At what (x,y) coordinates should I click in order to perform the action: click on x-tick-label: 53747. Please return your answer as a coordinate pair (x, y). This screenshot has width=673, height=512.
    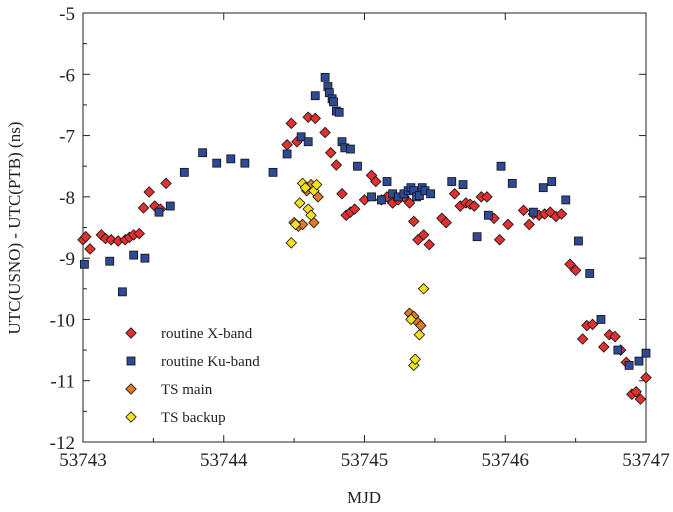
    Looking at the image, I should click on (646, 460).